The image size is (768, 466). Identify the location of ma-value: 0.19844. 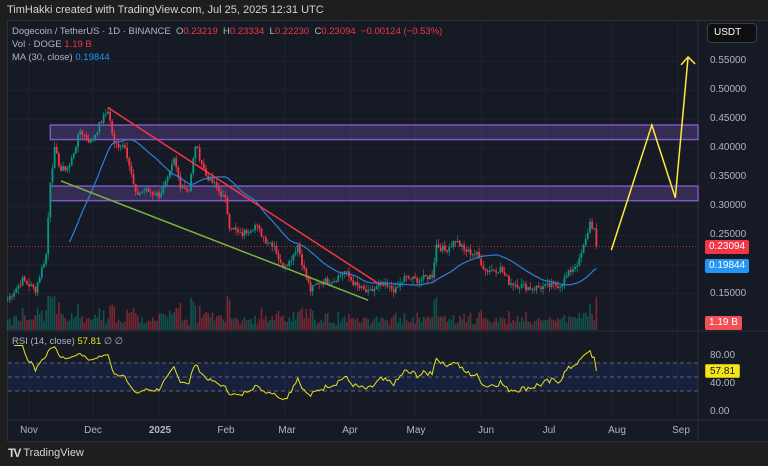
(92, 57).